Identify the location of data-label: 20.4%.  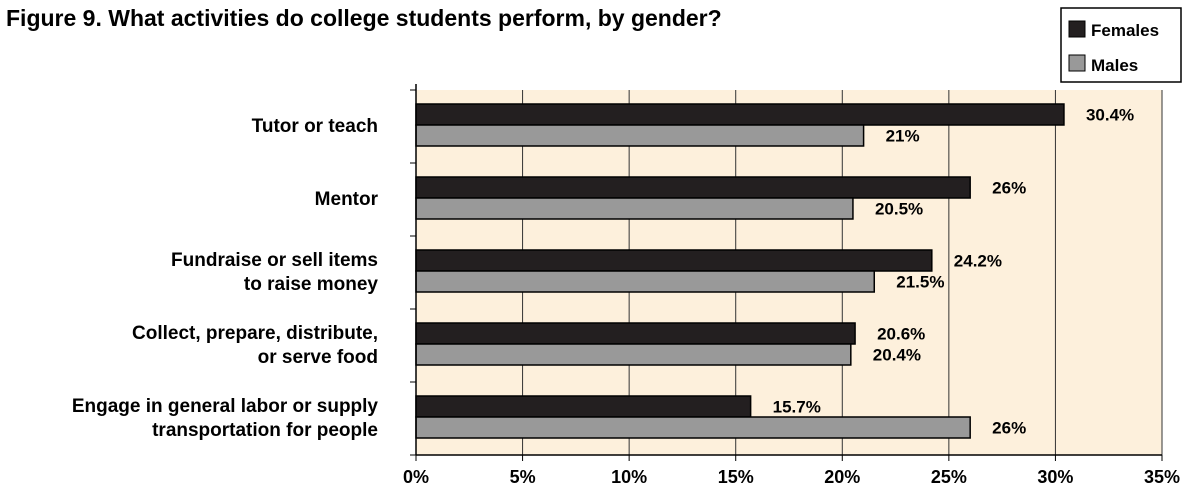
(897, 355).